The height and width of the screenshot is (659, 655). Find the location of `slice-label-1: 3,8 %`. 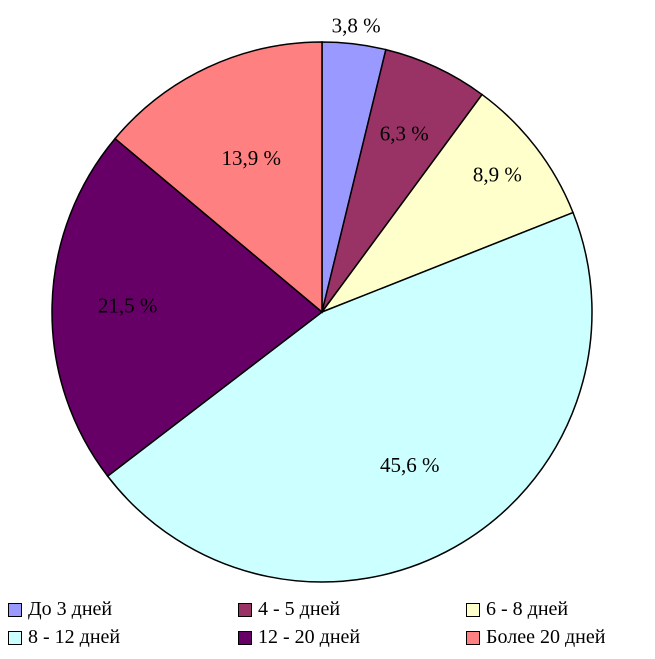

slice-label-1: 3,8 % is located at coordinates (356, 26).